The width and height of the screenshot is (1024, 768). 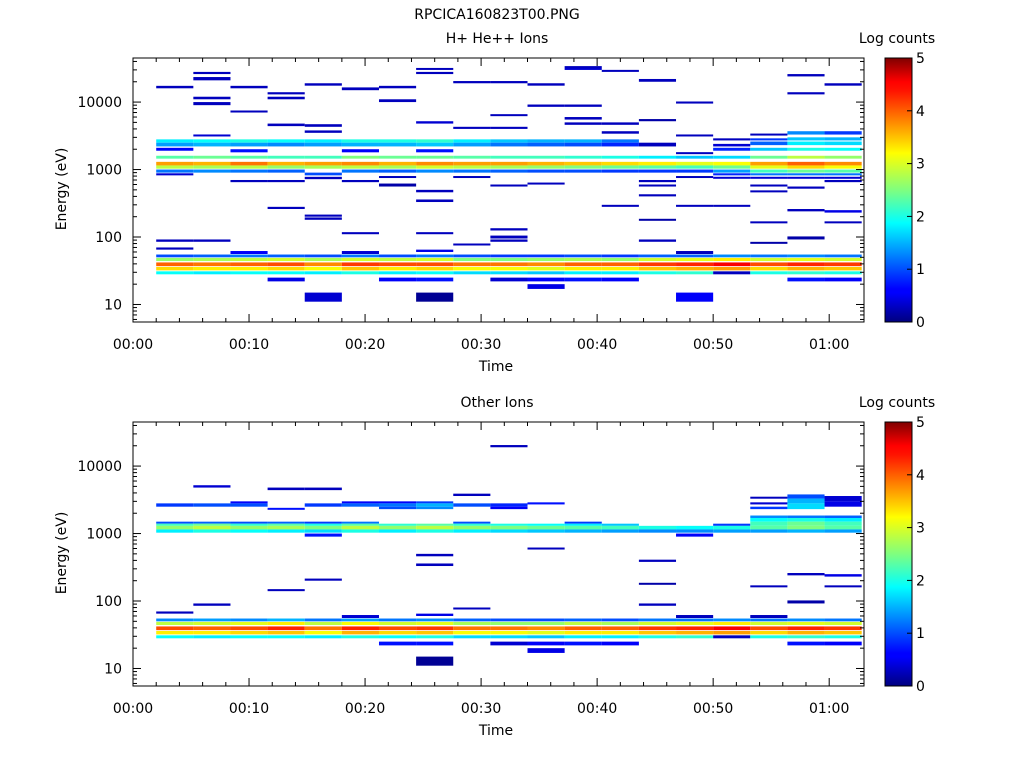 What do you see at coordinates (713, 345) in the screenshot?
I see `x-tick-label: 00:50` at bounding box center [713, 345].